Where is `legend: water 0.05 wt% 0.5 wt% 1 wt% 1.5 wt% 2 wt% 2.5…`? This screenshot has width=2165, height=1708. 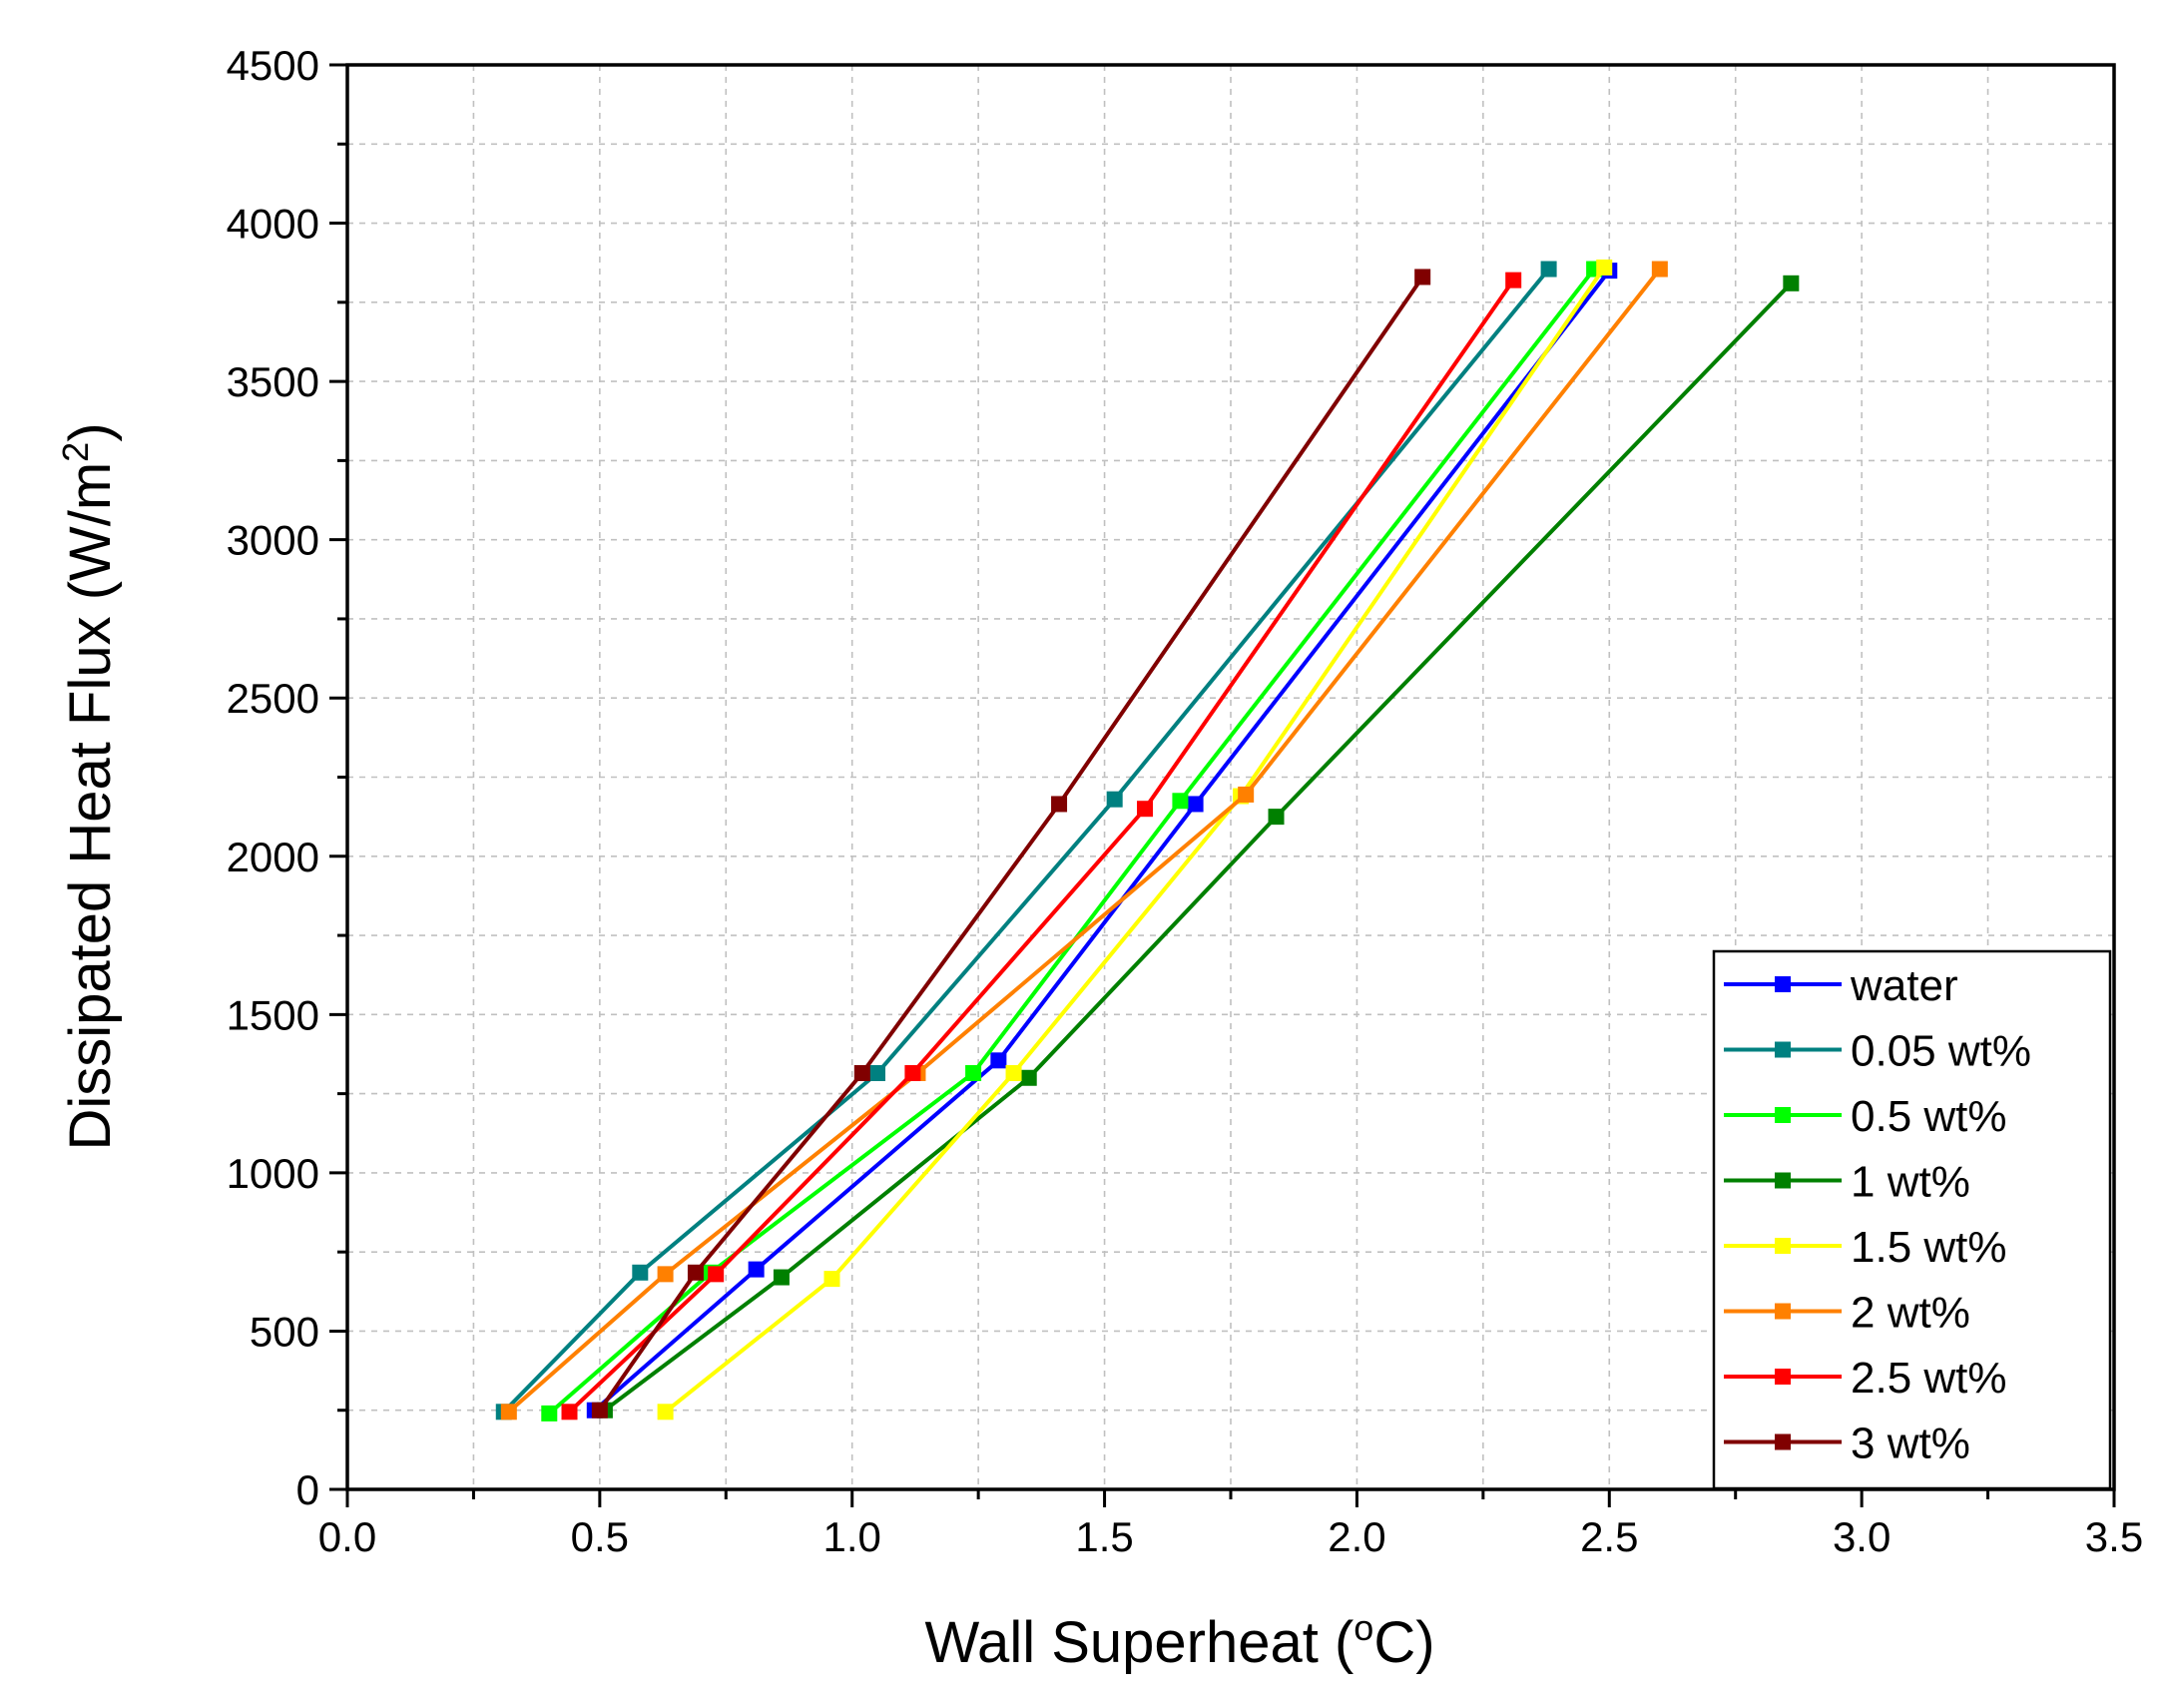
legend: water 0.05 wt% 0.5 wt% 1 wt% 1.5 wt% 2 wt% 2.5… is located at coordinates (1912, 1219).